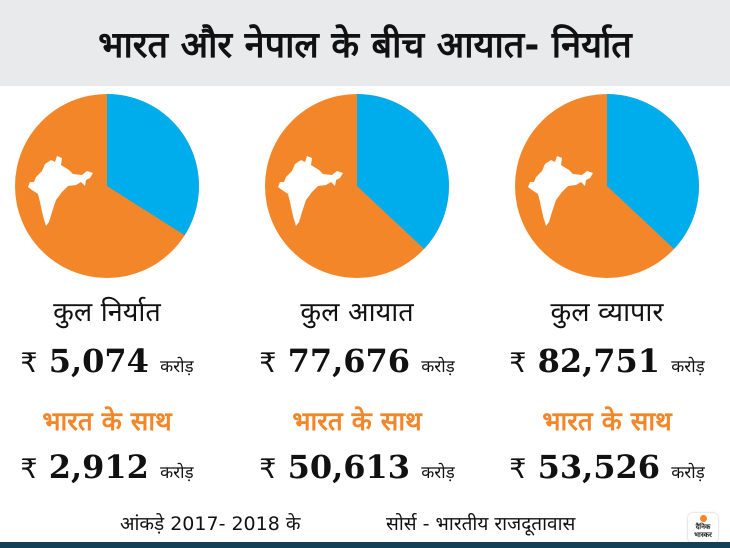 The width and height of the screenshot is (730, 548). What do you see at coordinates (107, 361) in the screenshot?
I see `total-value: ₹ 5,074 करोड़` at bounding box center [107, 361].